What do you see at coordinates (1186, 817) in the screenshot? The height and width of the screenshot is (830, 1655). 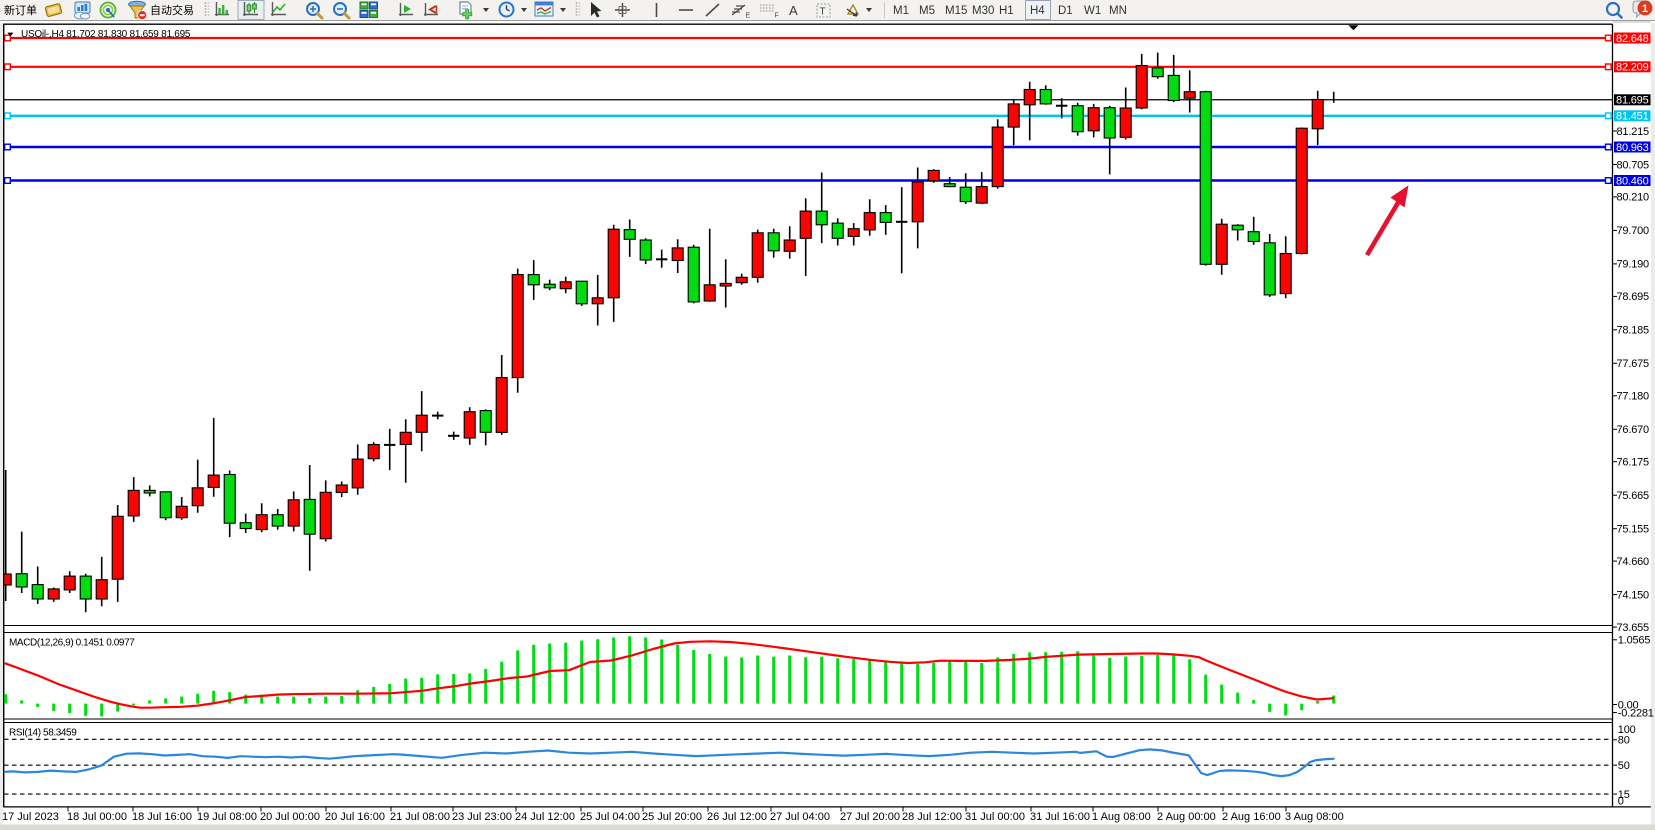 I see `svg-text: 2 Aug 00:00` at bounding box center [1186, 817].